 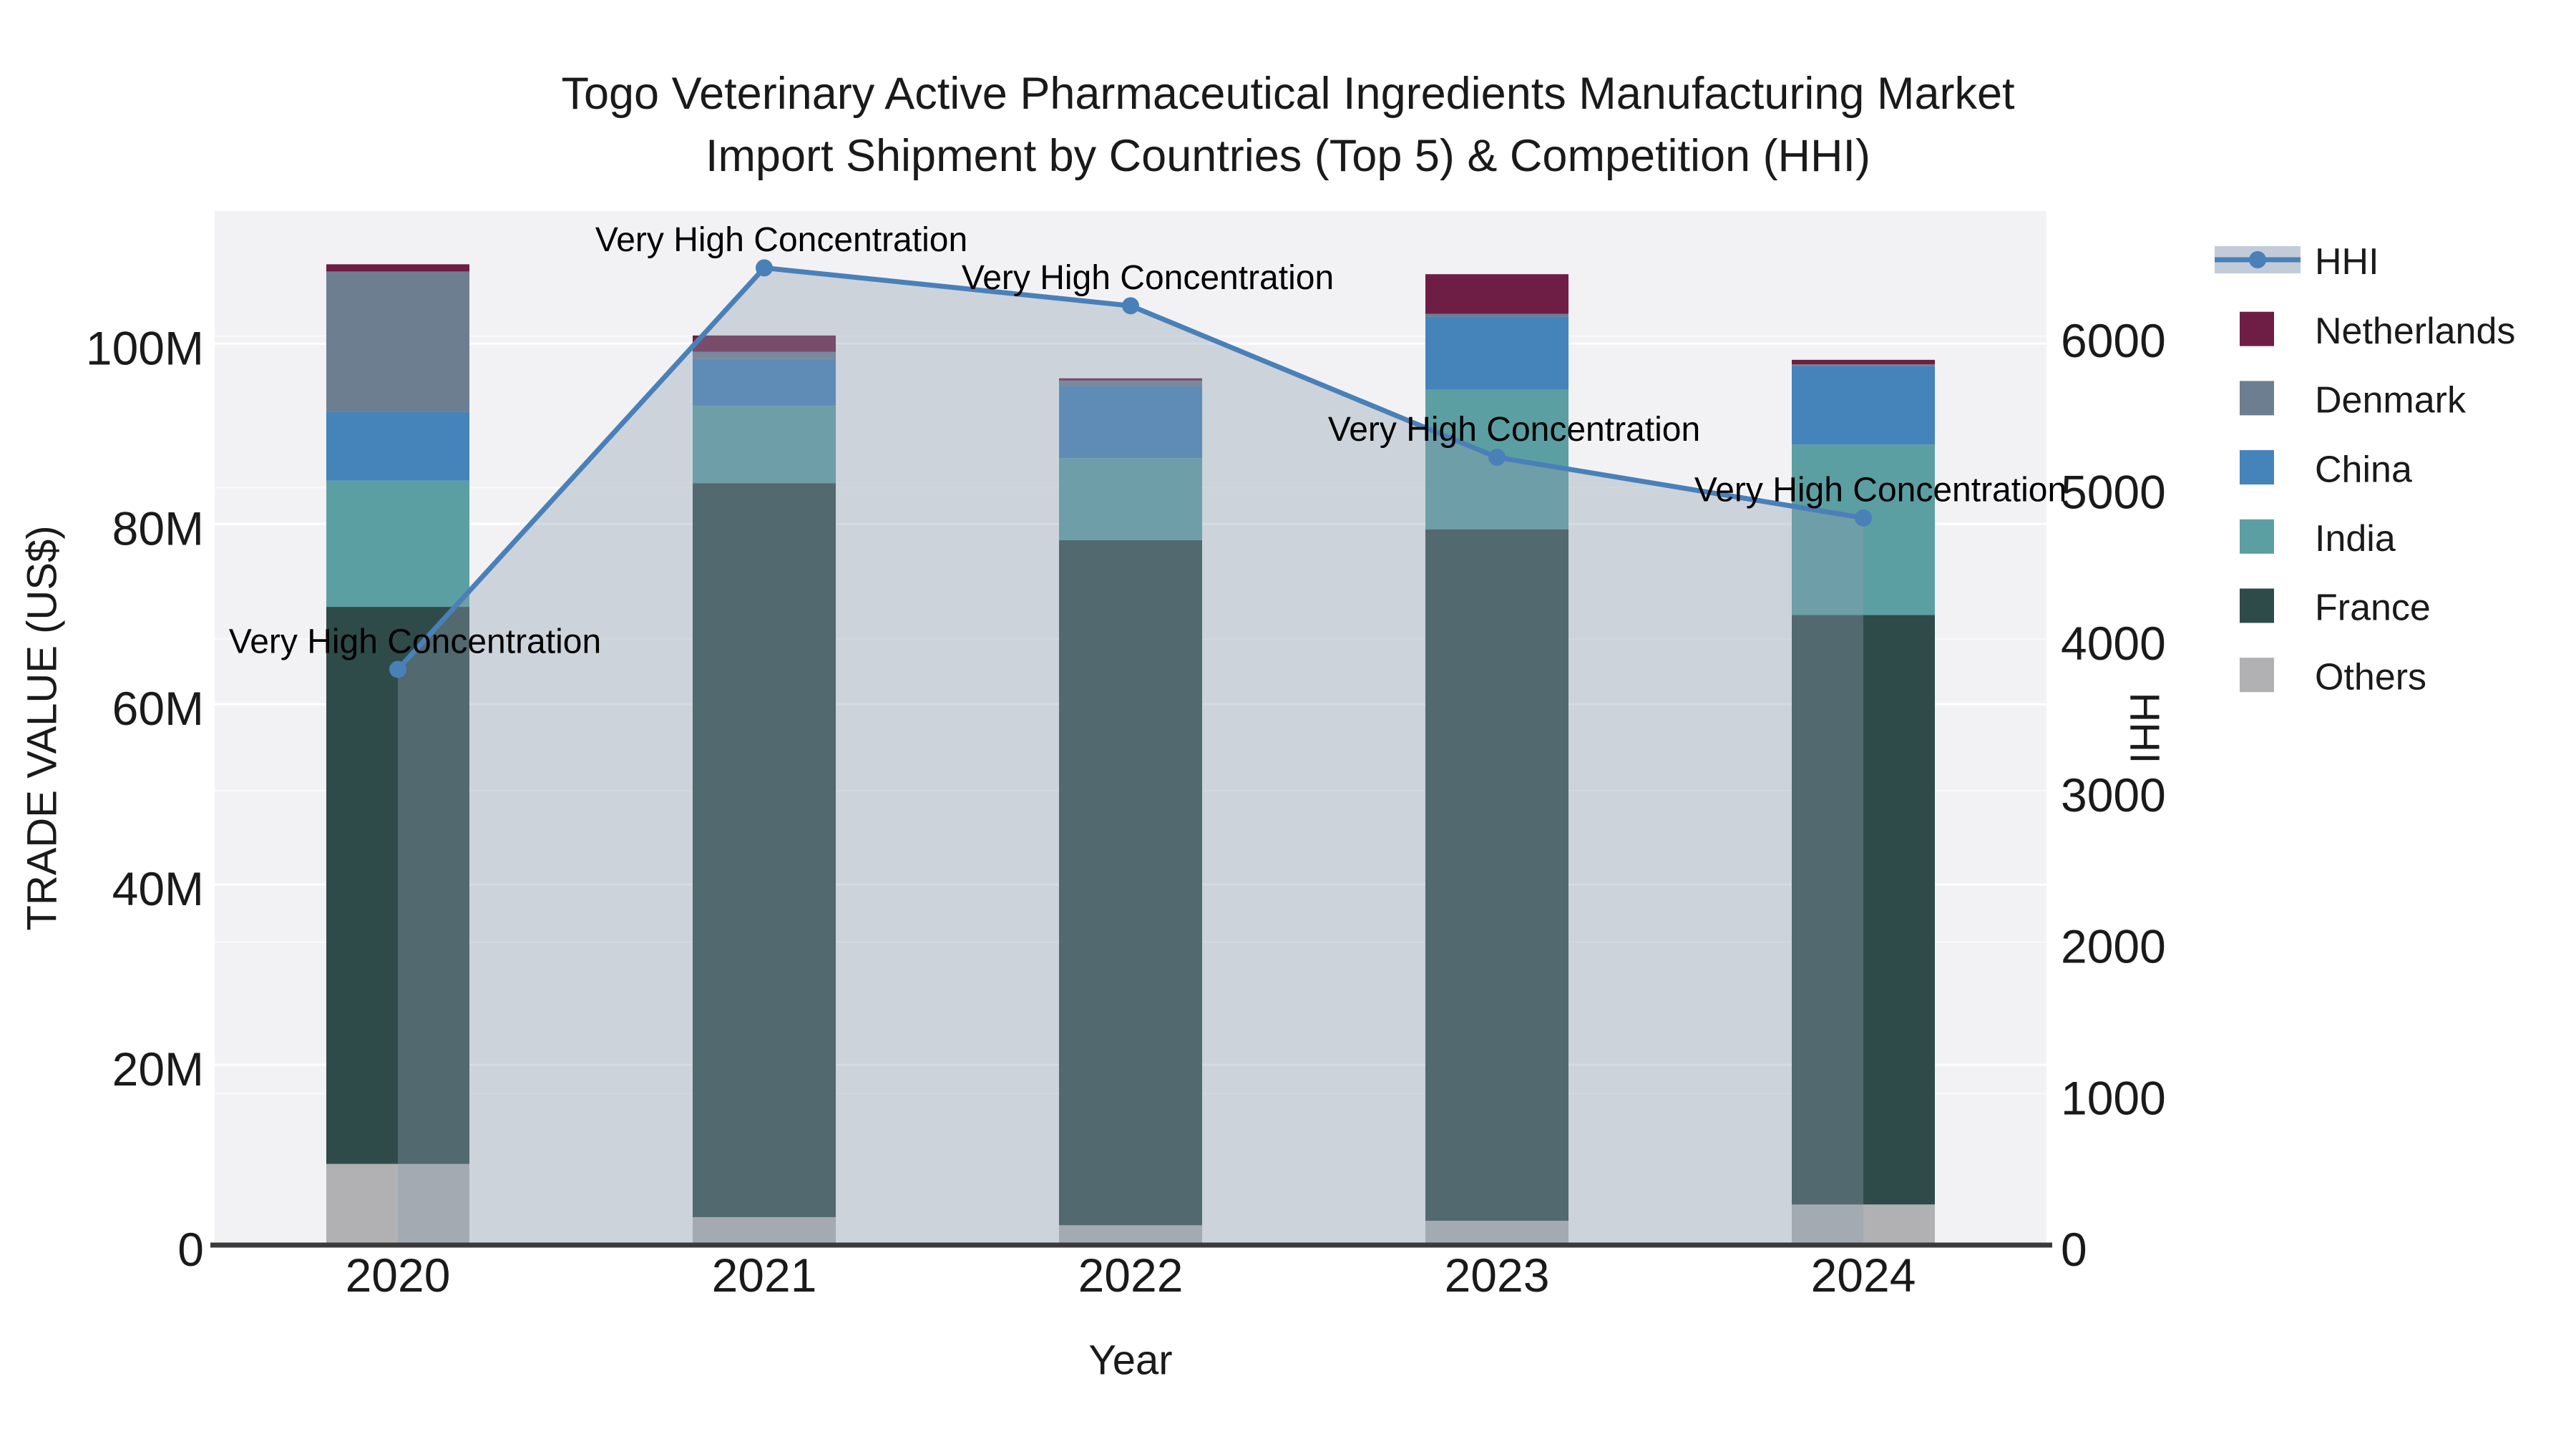 What do you see at coordinates (1881, 490) in the screenshot?
I see `hhi-annotation-2024: Very High Concentration` at bounding box center [1881, 490].